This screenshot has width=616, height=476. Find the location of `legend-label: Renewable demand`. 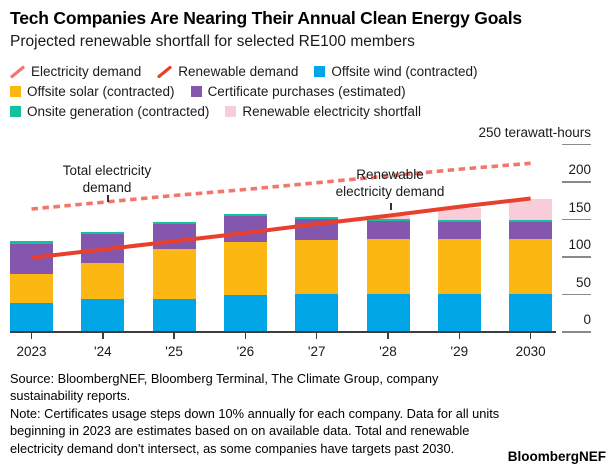

legend-label: Renewable demand is located at coordinates (238, 71).